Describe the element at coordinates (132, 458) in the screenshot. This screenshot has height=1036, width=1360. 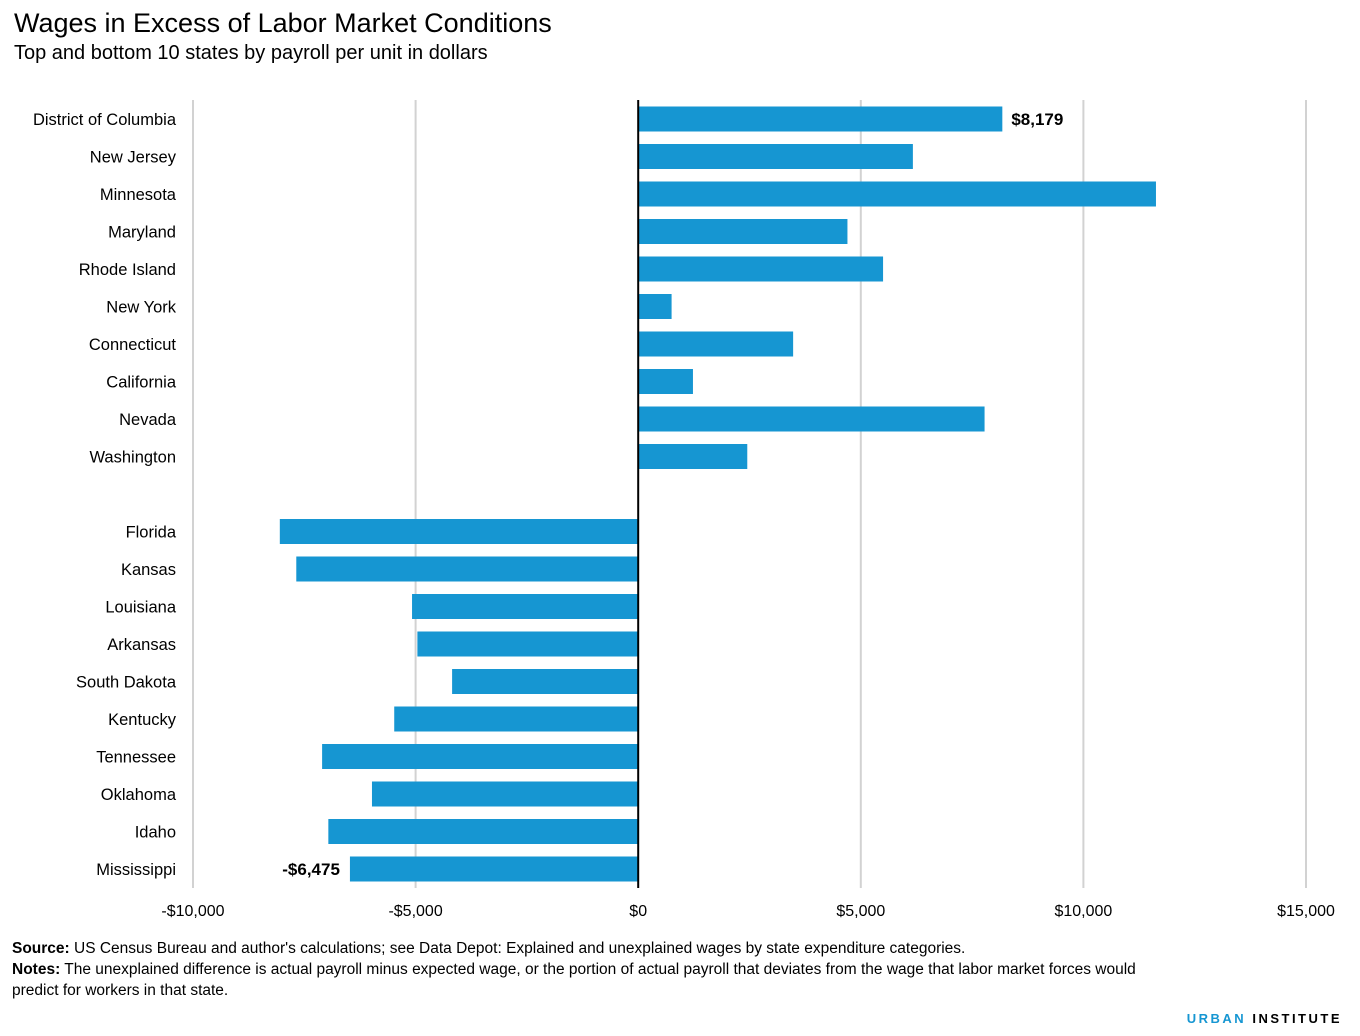
I see `category-label: Washington` at that location.